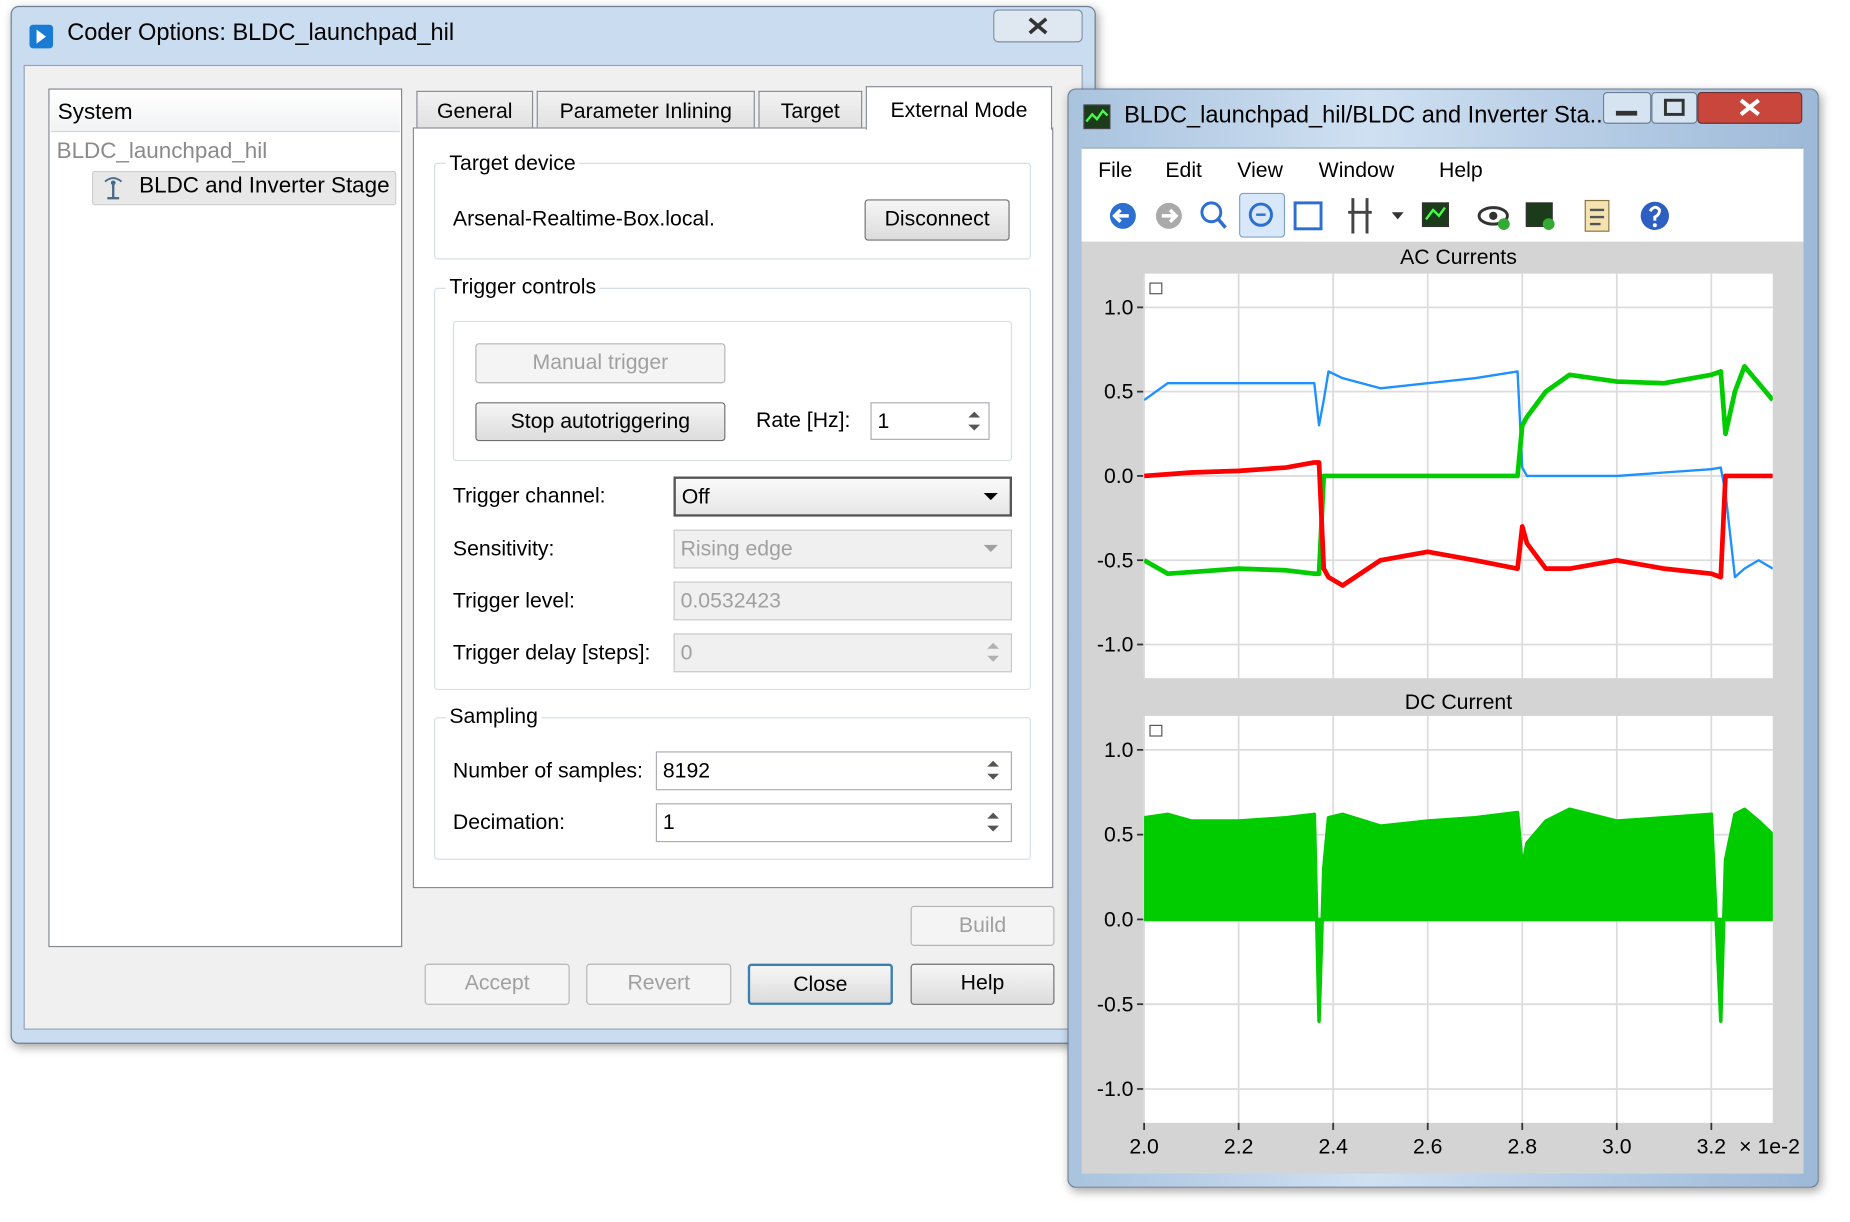 Image resolution: width=1850 pixels, height=1222 pixels. I want to click on accept-button: Accept, so click(497, 984).